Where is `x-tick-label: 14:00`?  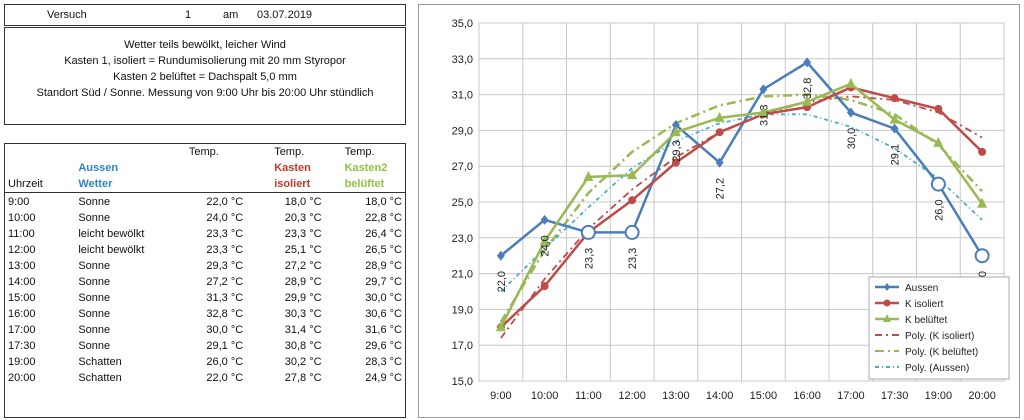
x-tick-label: 14:00 is located at coordinates (720, 396).